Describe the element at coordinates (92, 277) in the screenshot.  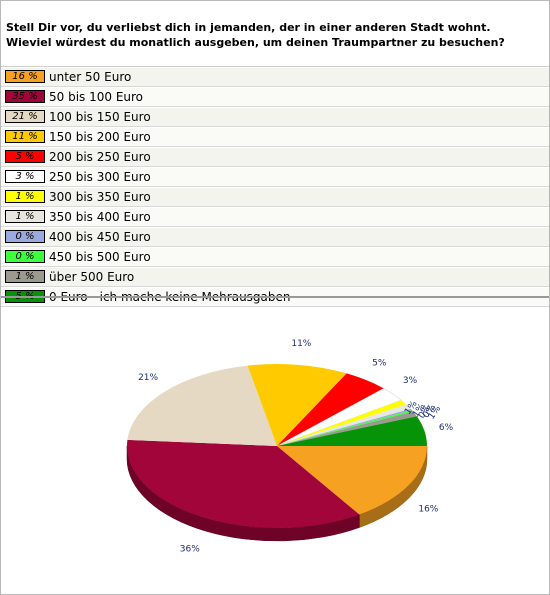
I see `legend-label: über 500 Euro` at that location.